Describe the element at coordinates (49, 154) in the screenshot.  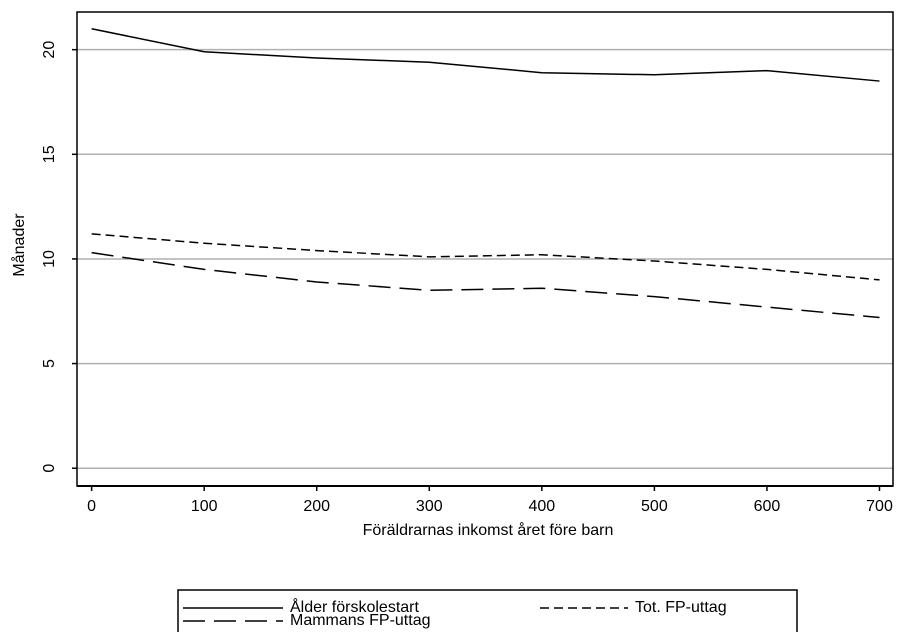
I see `y-tick-label: 15` at that location.